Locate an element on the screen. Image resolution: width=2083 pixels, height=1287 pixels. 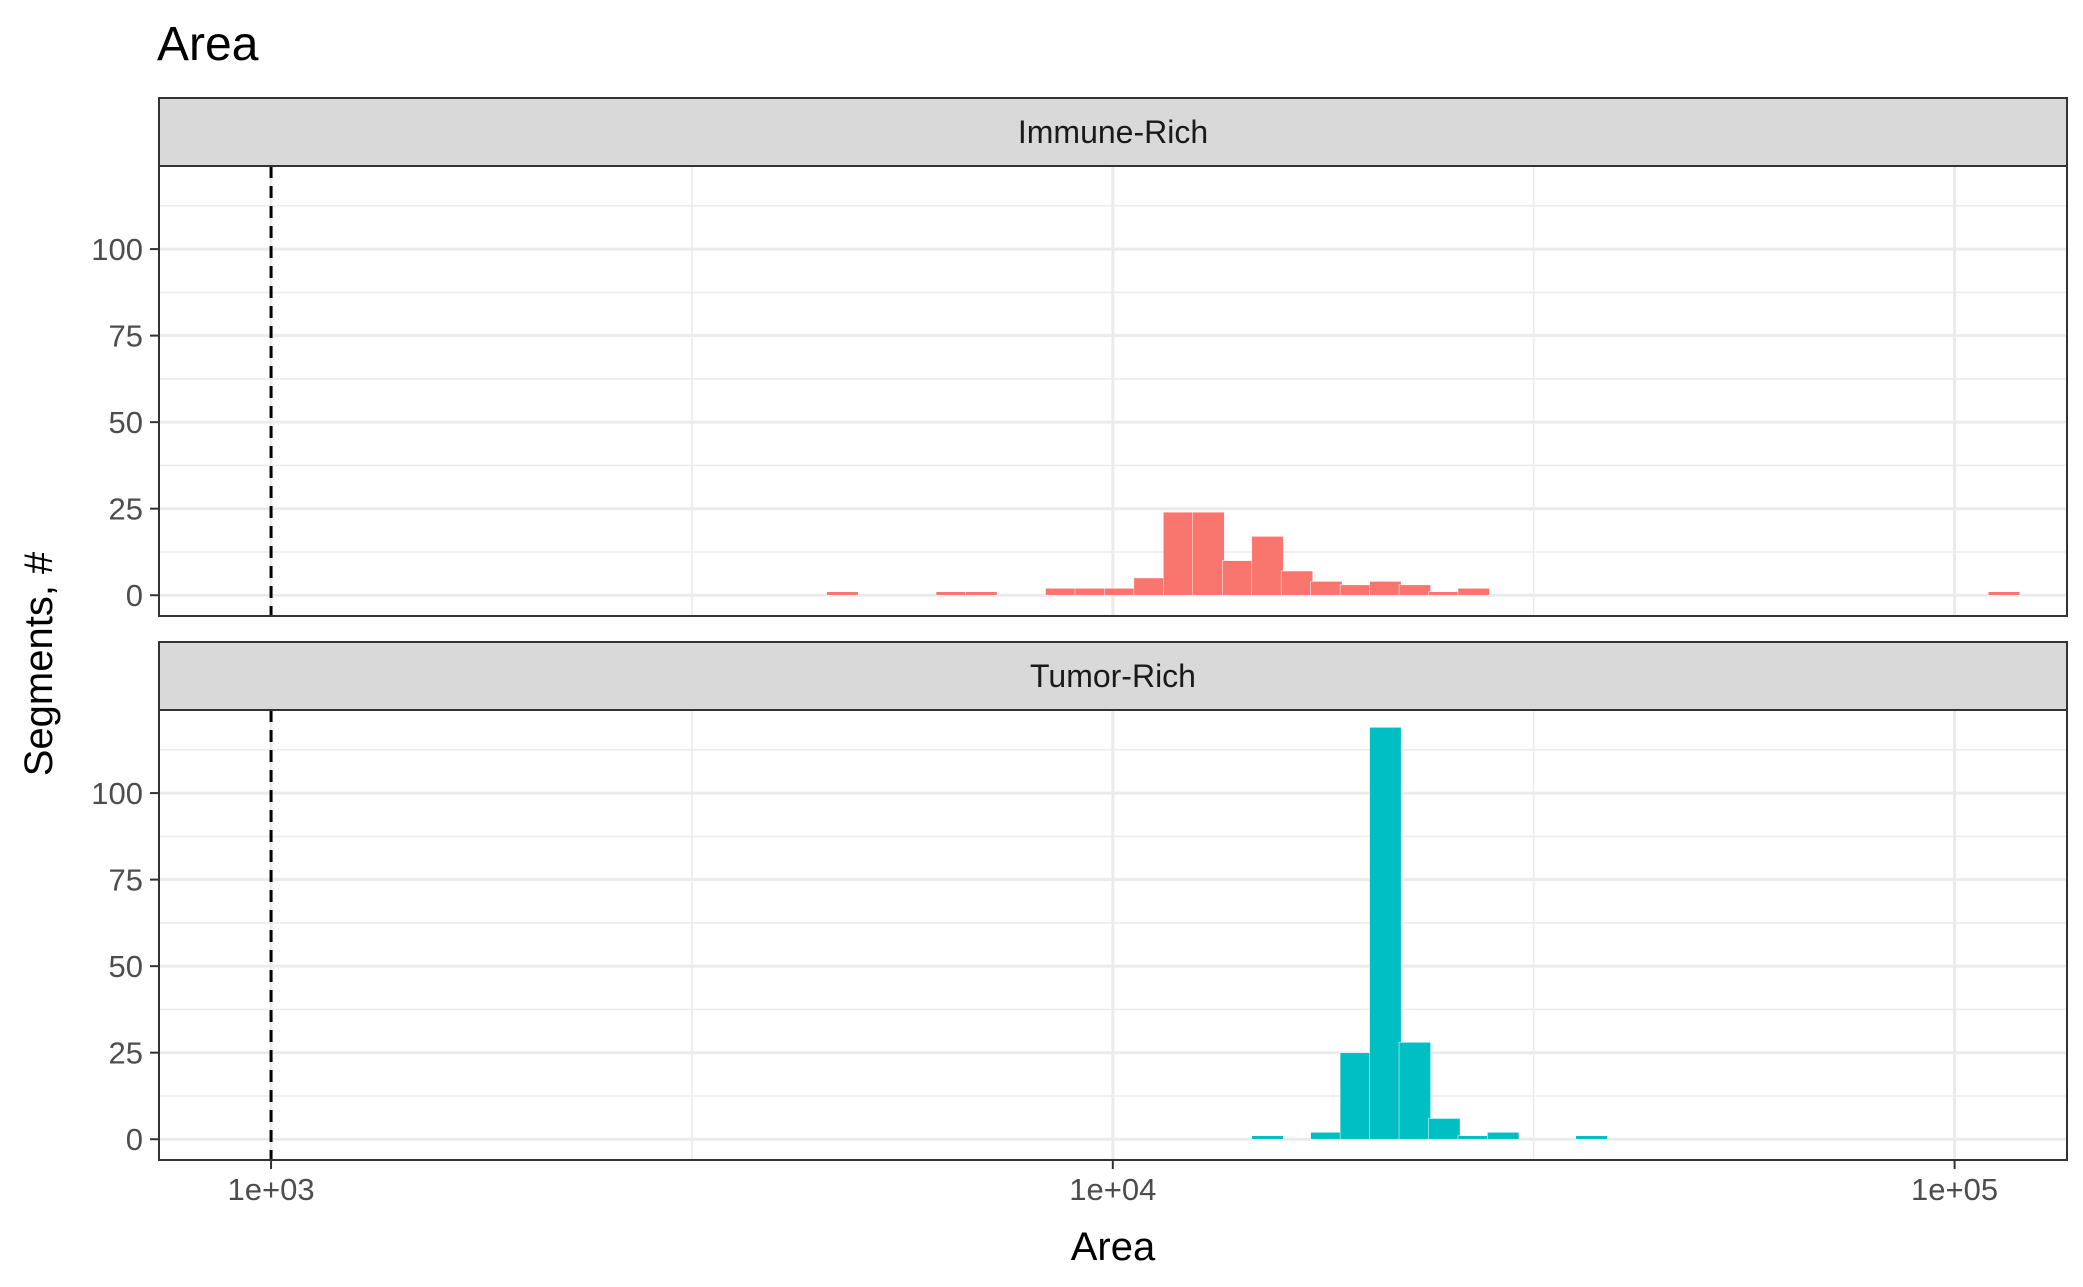
x-axis-title: Area is located at coordinates (1113, 1247).